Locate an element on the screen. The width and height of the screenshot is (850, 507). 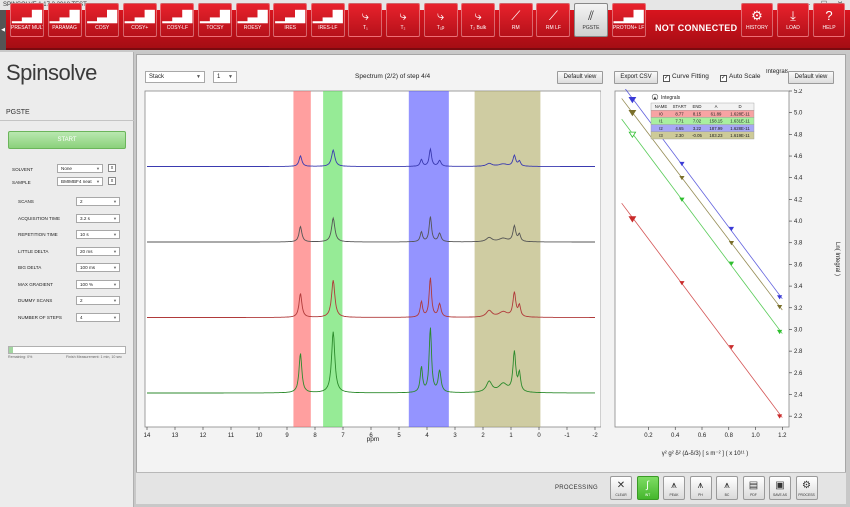
param-select-little-delta: 20 ms ▼ is located at coordinates (98, 251).